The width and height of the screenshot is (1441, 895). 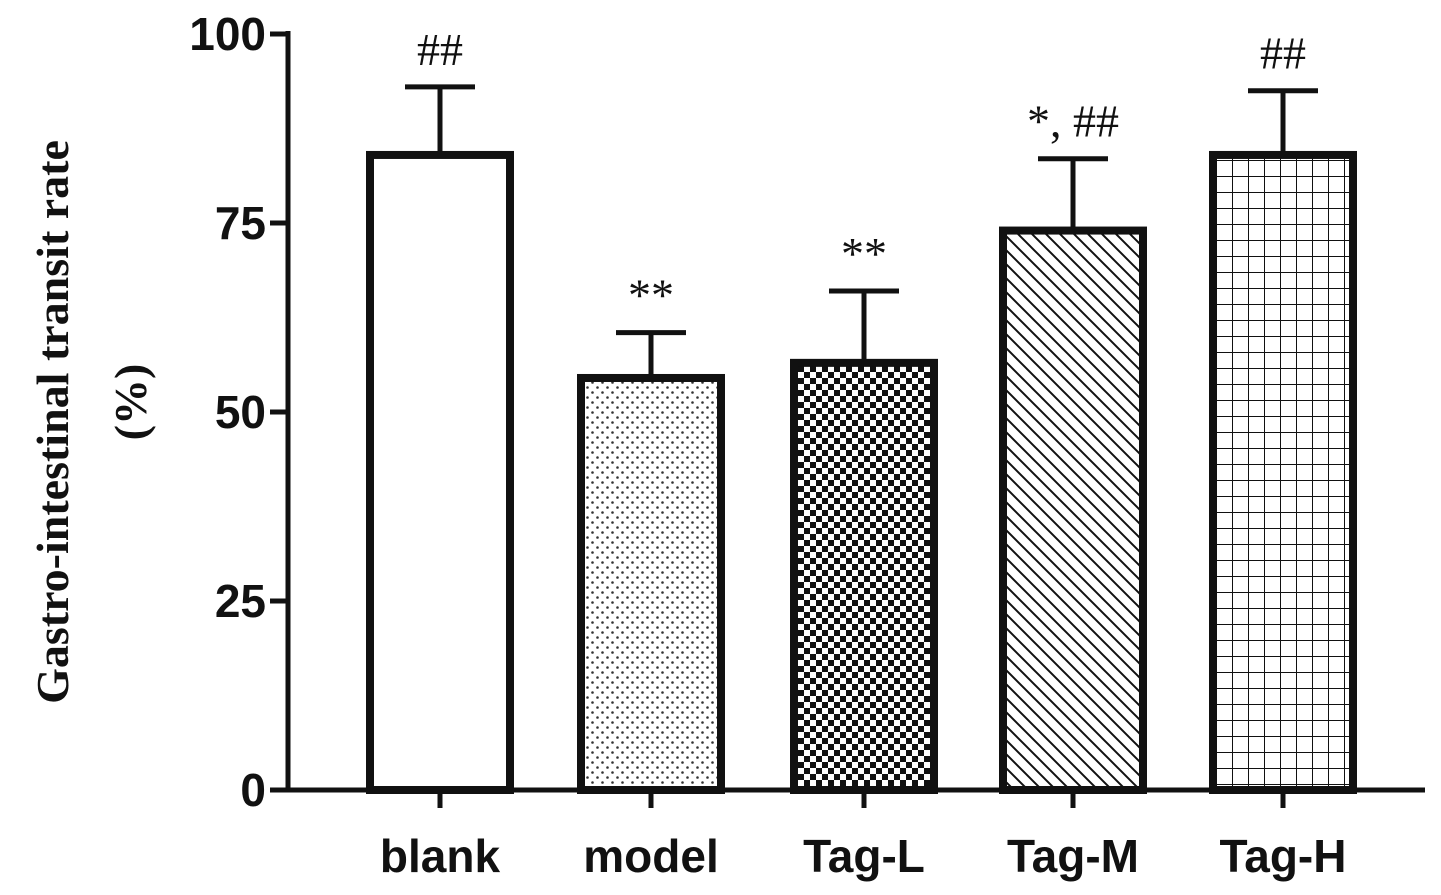 I want to click on y-tick-label: 50, so click(x=240, y=412).